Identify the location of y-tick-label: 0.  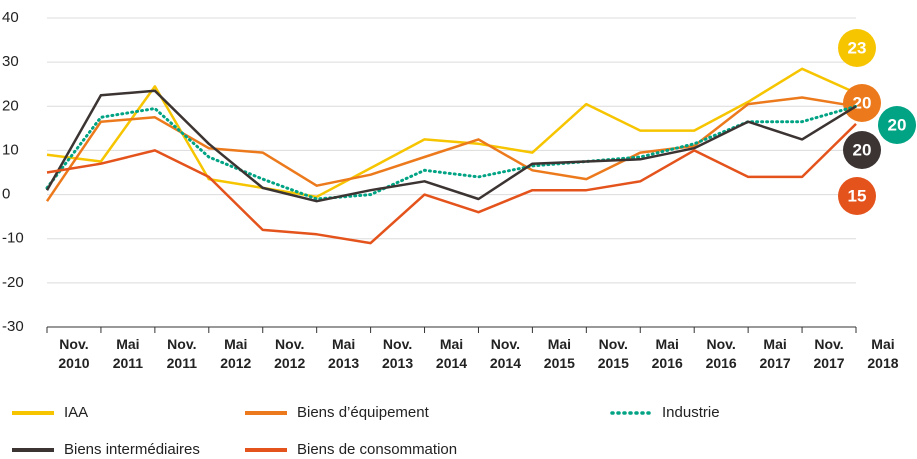
(6, 194).